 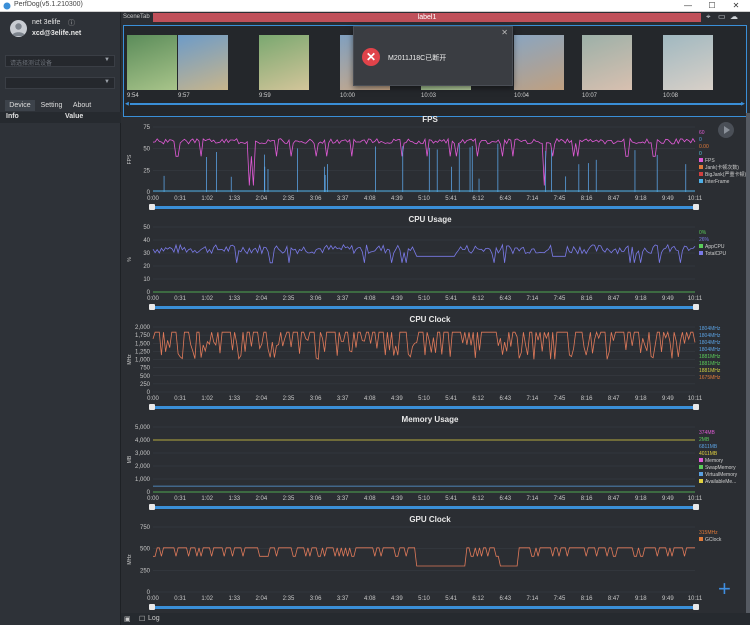 I want to click on minimize-button: —, so click(x=688, y=5).